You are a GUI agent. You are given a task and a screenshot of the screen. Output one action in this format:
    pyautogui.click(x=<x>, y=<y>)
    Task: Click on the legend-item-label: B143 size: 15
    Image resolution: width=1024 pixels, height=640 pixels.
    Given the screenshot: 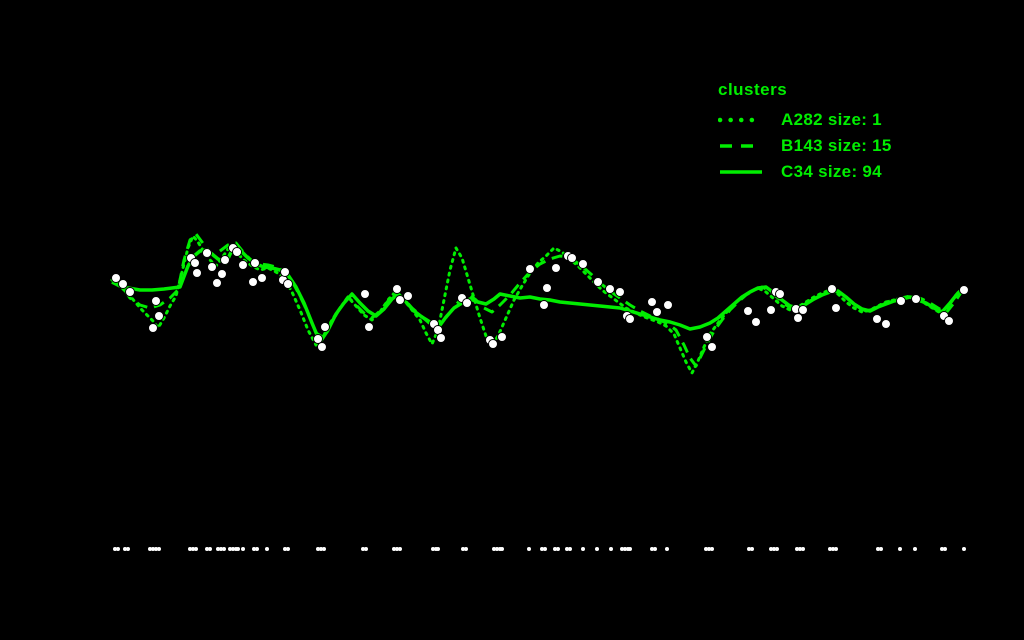 What is the action you would take?
    pyautogui.click(x=836, y=145)
    